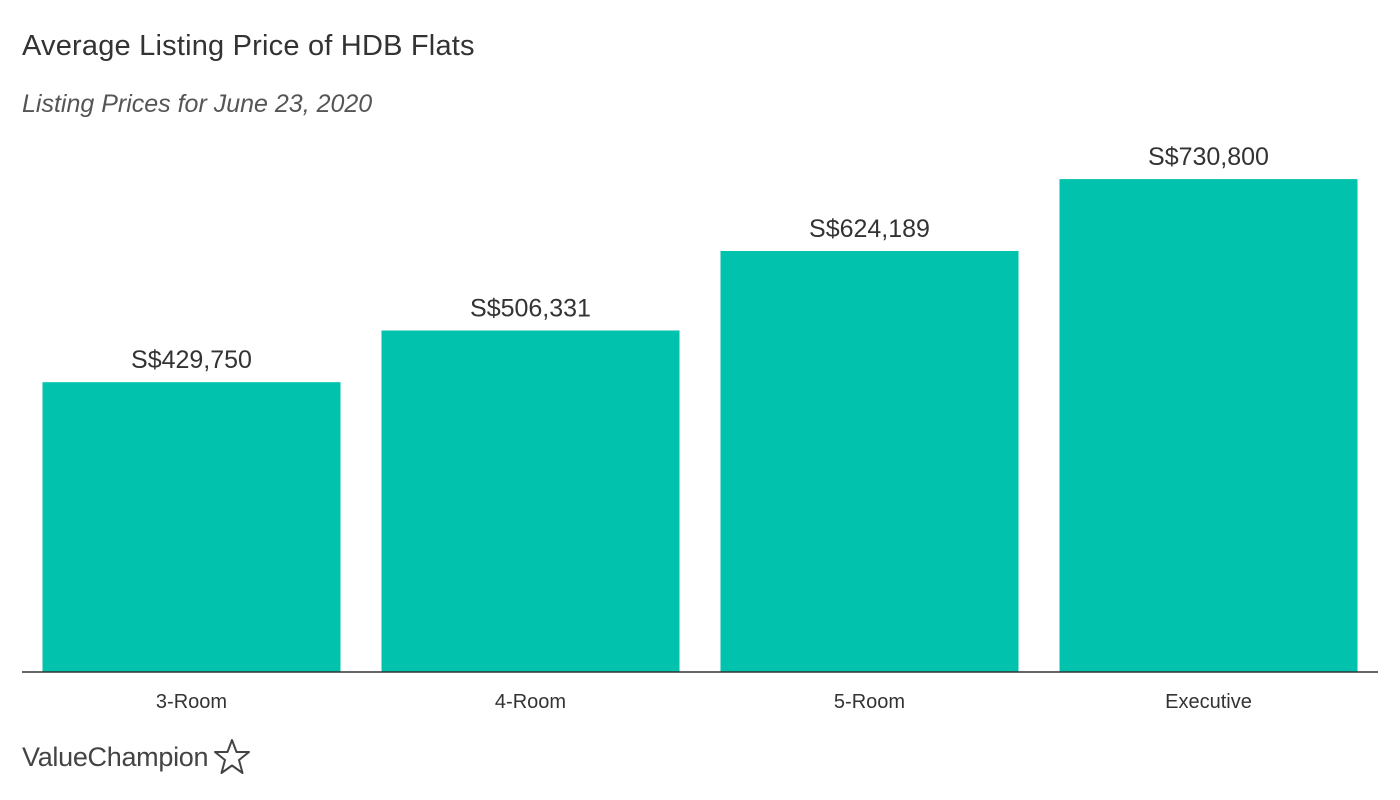 This screenshot has height=800, width=1400. I want to click on star-outline-icon, so click(232, 756).